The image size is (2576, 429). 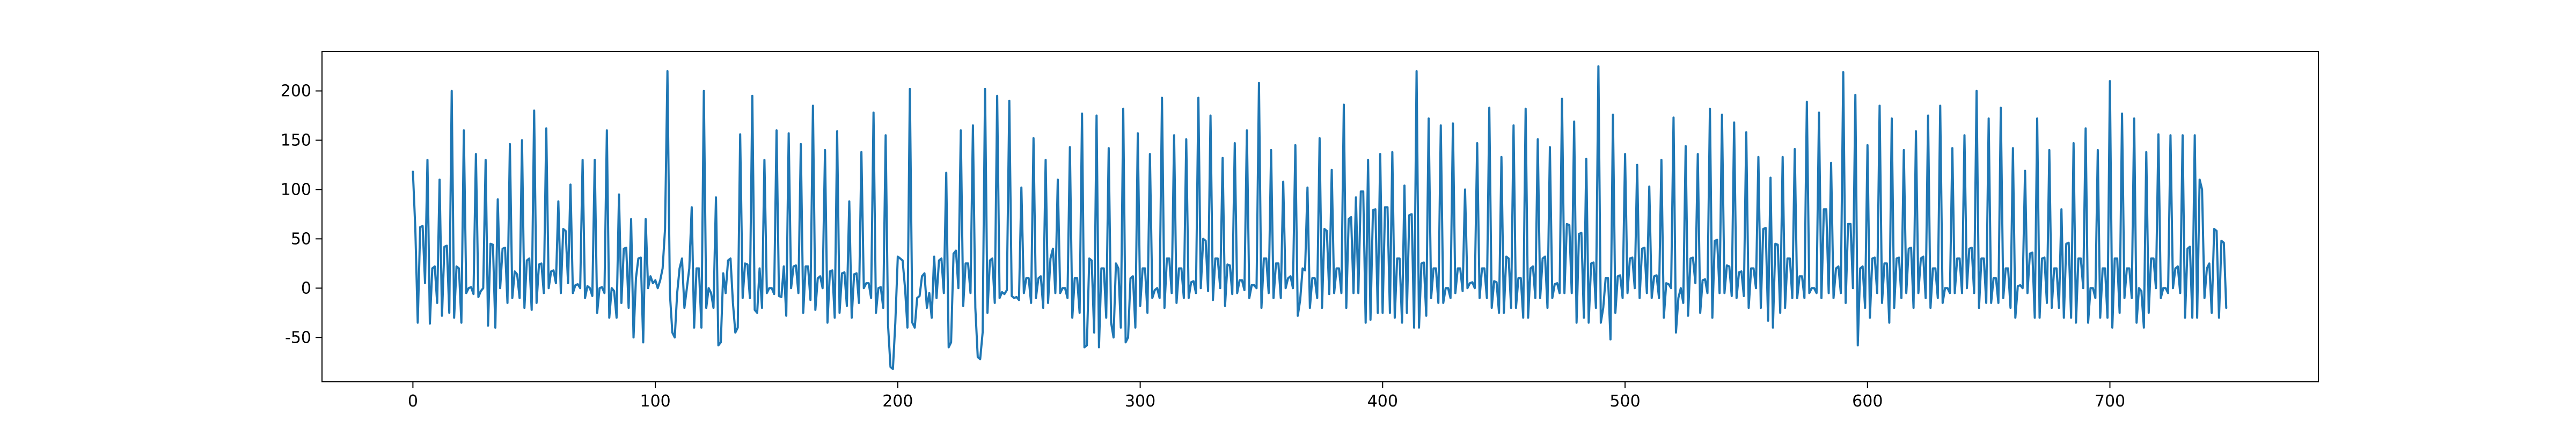 What do you see at coordinates (296, 140) in the screenshot?
I see `y-tick-label: 150` at bounding box center [296, 140].